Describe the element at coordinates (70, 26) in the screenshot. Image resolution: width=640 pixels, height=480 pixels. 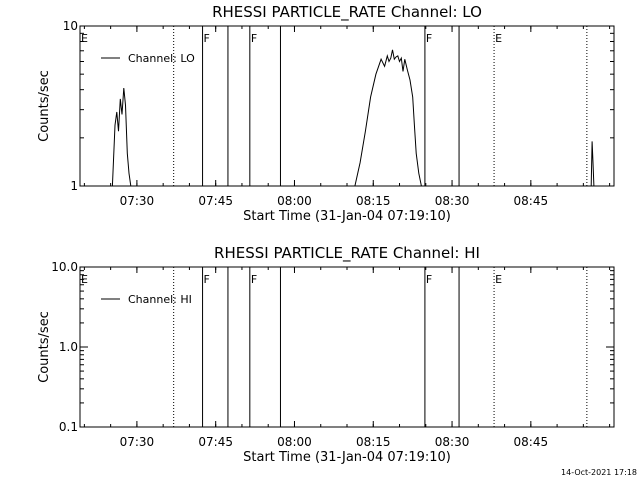
I see `y-tick-label: 10` at that location.